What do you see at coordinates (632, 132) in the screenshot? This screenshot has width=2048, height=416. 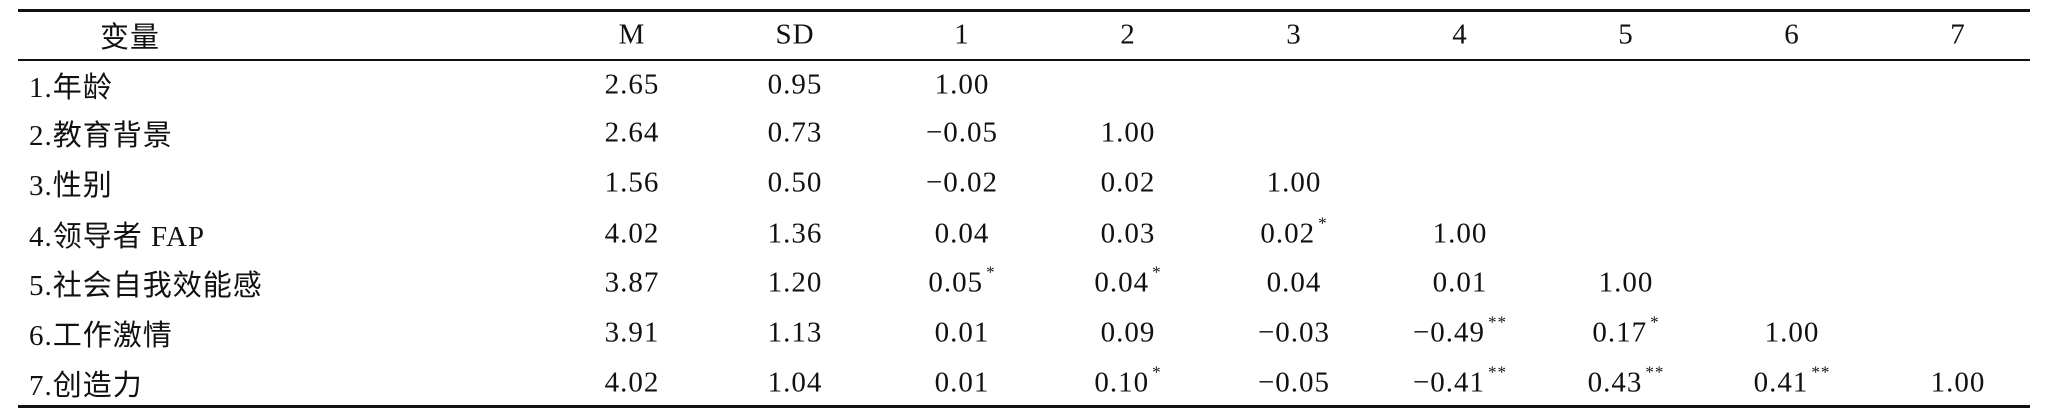 I see `table-cell: 2.64` at bounding box center [632, 132].